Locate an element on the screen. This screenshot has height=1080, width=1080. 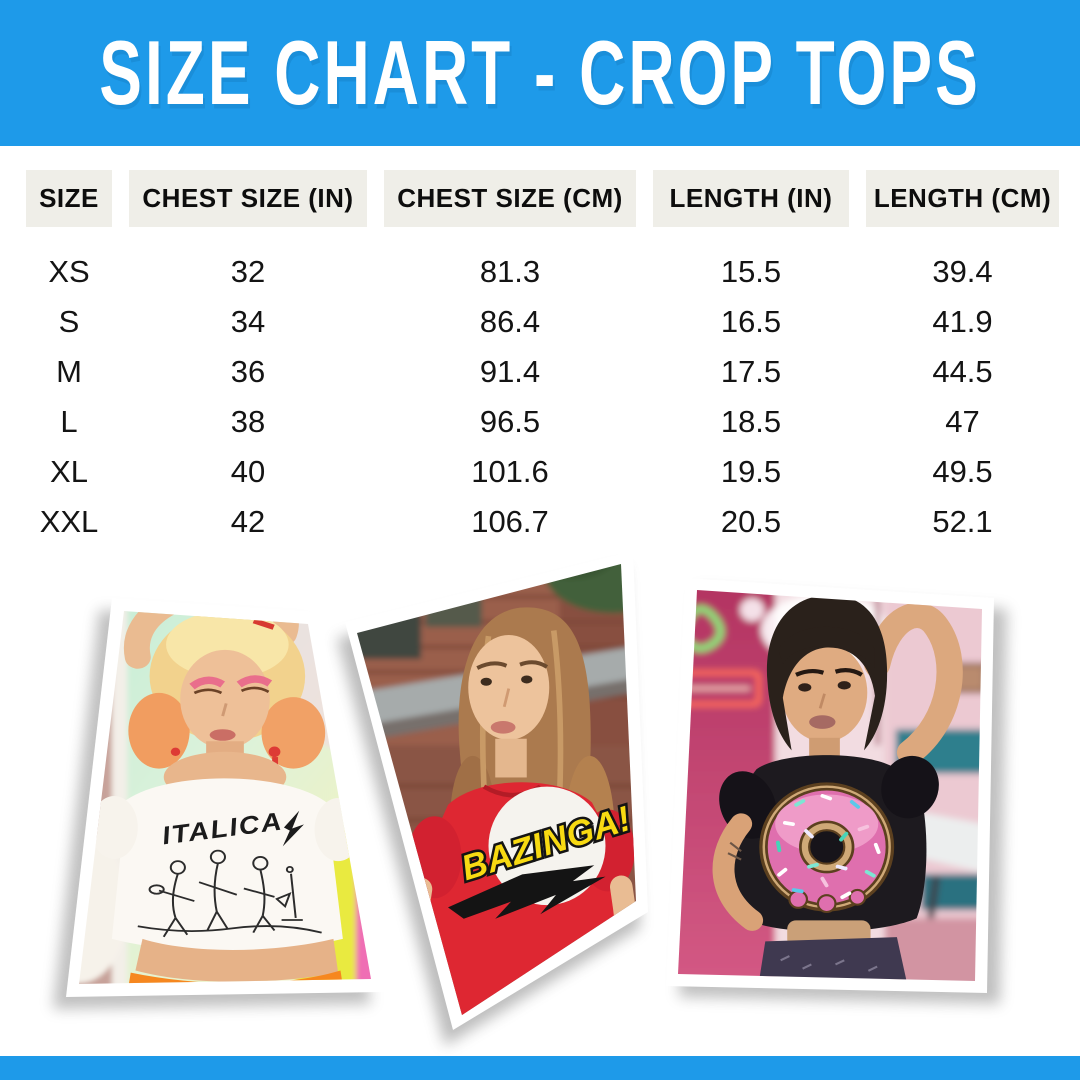
logo-lightning-tail is located at coordinates (293, 828).